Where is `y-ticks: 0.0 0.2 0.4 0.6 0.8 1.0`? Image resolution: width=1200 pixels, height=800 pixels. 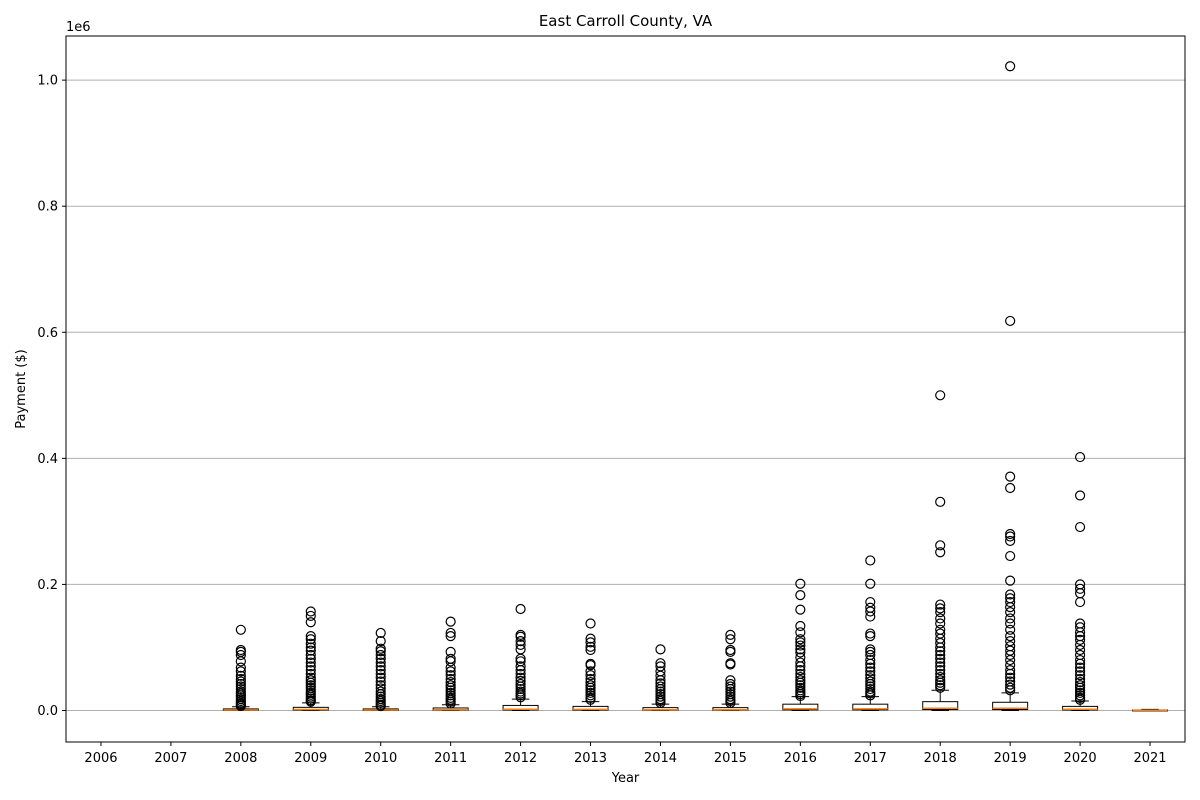
y-ticks: 0.0 0.2 0.4 0.6 0.8 1.0 is located at coordinates (51, 396).